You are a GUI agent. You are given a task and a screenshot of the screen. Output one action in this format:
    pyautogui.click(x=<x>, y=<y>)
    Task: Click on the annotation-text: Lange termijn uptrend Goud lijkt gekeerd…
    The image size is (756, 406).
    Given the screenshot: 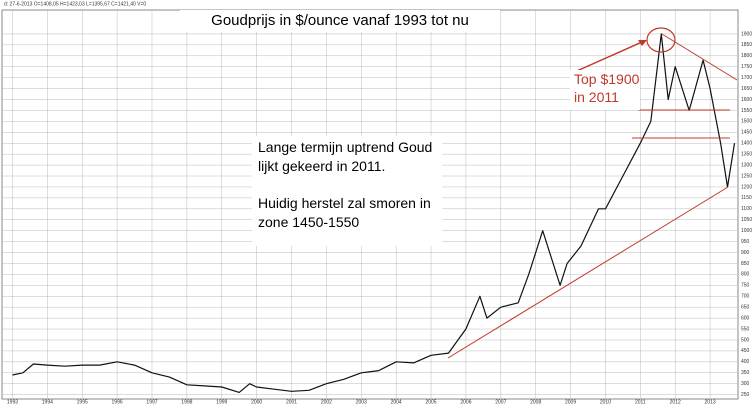 What is the action you would take?
    pyautogui.click(x=345, y=156)
    